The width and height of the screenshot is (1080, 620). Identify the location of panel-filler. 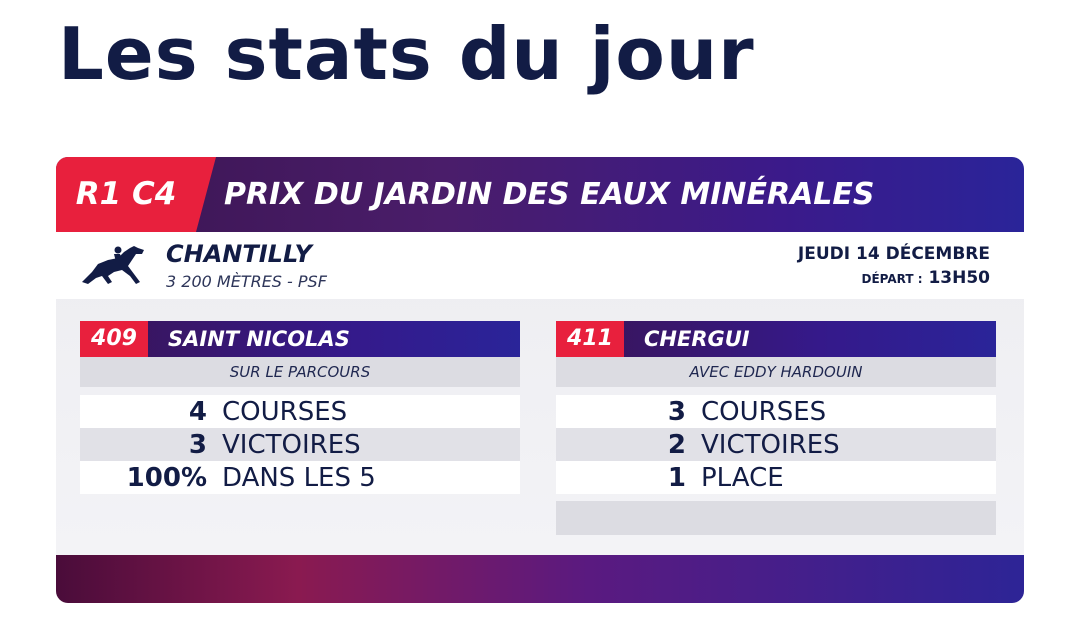
(776, 518).